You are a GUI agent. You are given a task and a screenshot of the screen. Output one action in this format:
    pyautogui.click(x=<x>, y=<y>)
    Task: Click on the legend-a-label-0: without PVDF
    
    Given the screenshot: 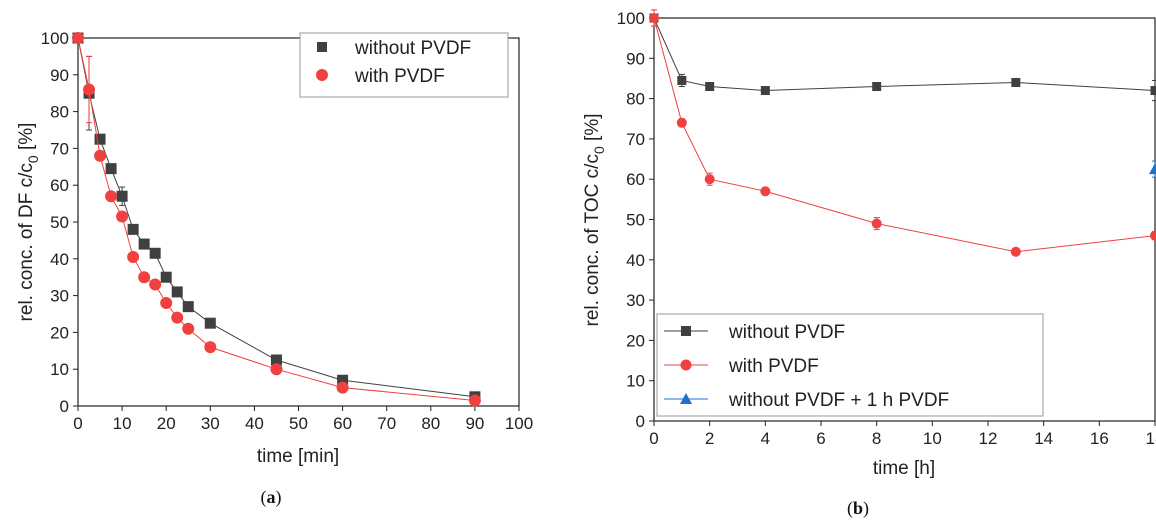 What is the action you would take?
    pyautogui.click(x=412, y=48)
    